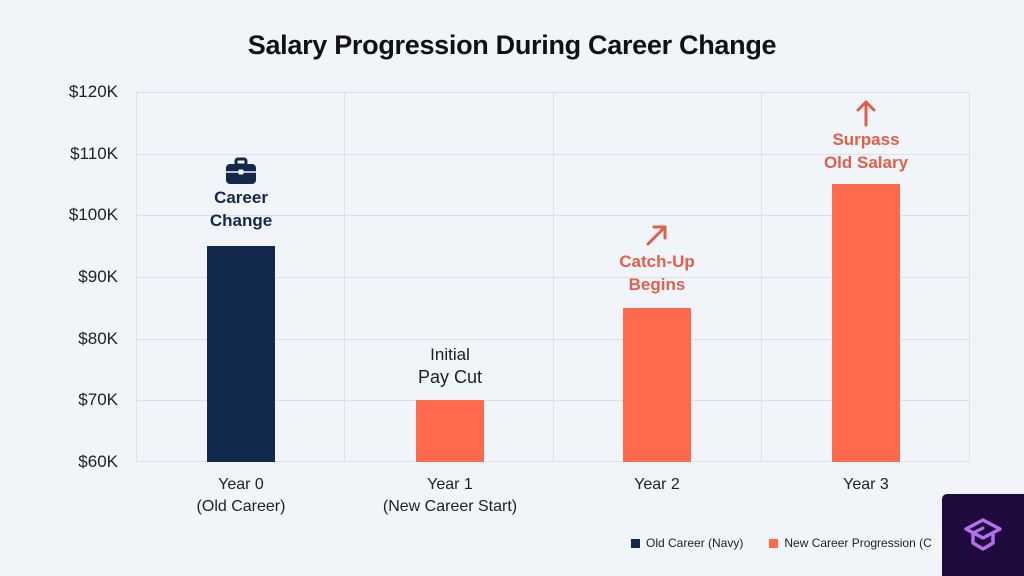 This screenshot has height=576, width=1024. Describe the element at coordinates (93, 214) in the screenshot. I see `y-tick-label: $100K` at that location.